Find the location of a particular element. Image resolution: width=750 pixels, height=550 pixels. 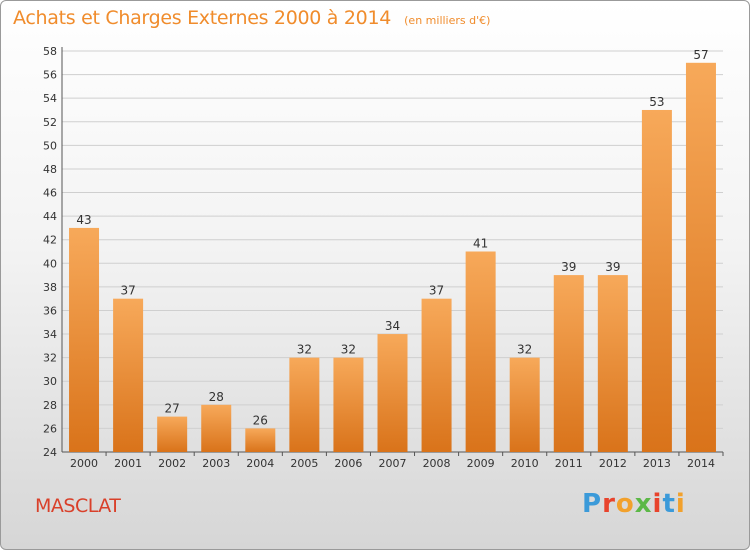

bar-2014 is located at coordinates (700, 257).